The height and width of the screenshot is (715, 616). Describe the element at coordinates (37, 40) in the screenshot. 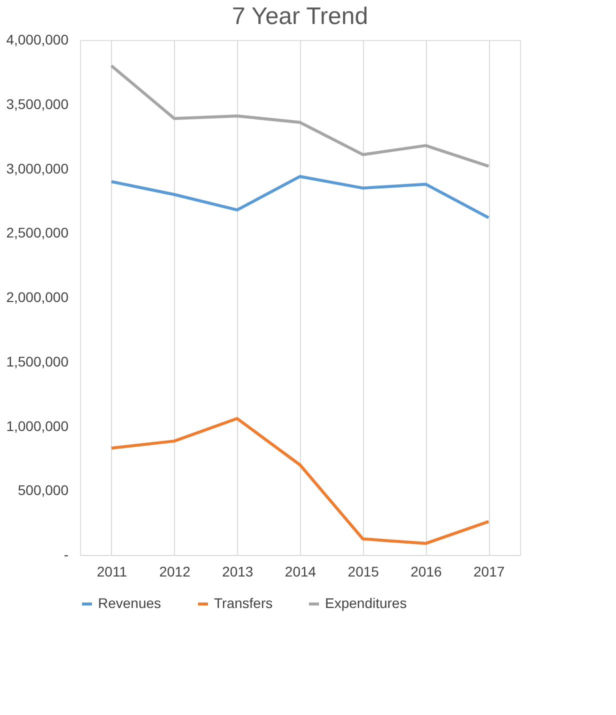

I see `y-tick-label: 4,000,000` at that location.